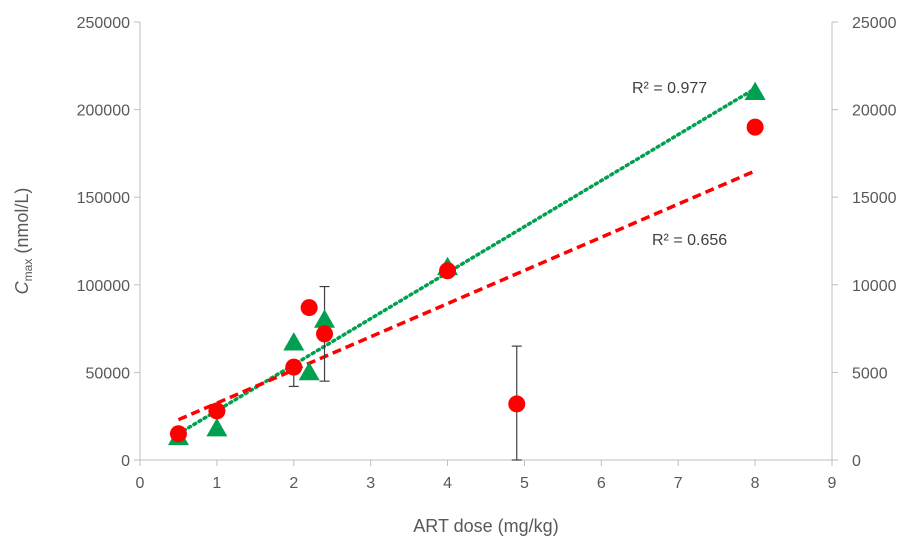  Describe the element at coordinates (856, 461) in the screenshot. I see `y-right-tick-label: 0` at that location.